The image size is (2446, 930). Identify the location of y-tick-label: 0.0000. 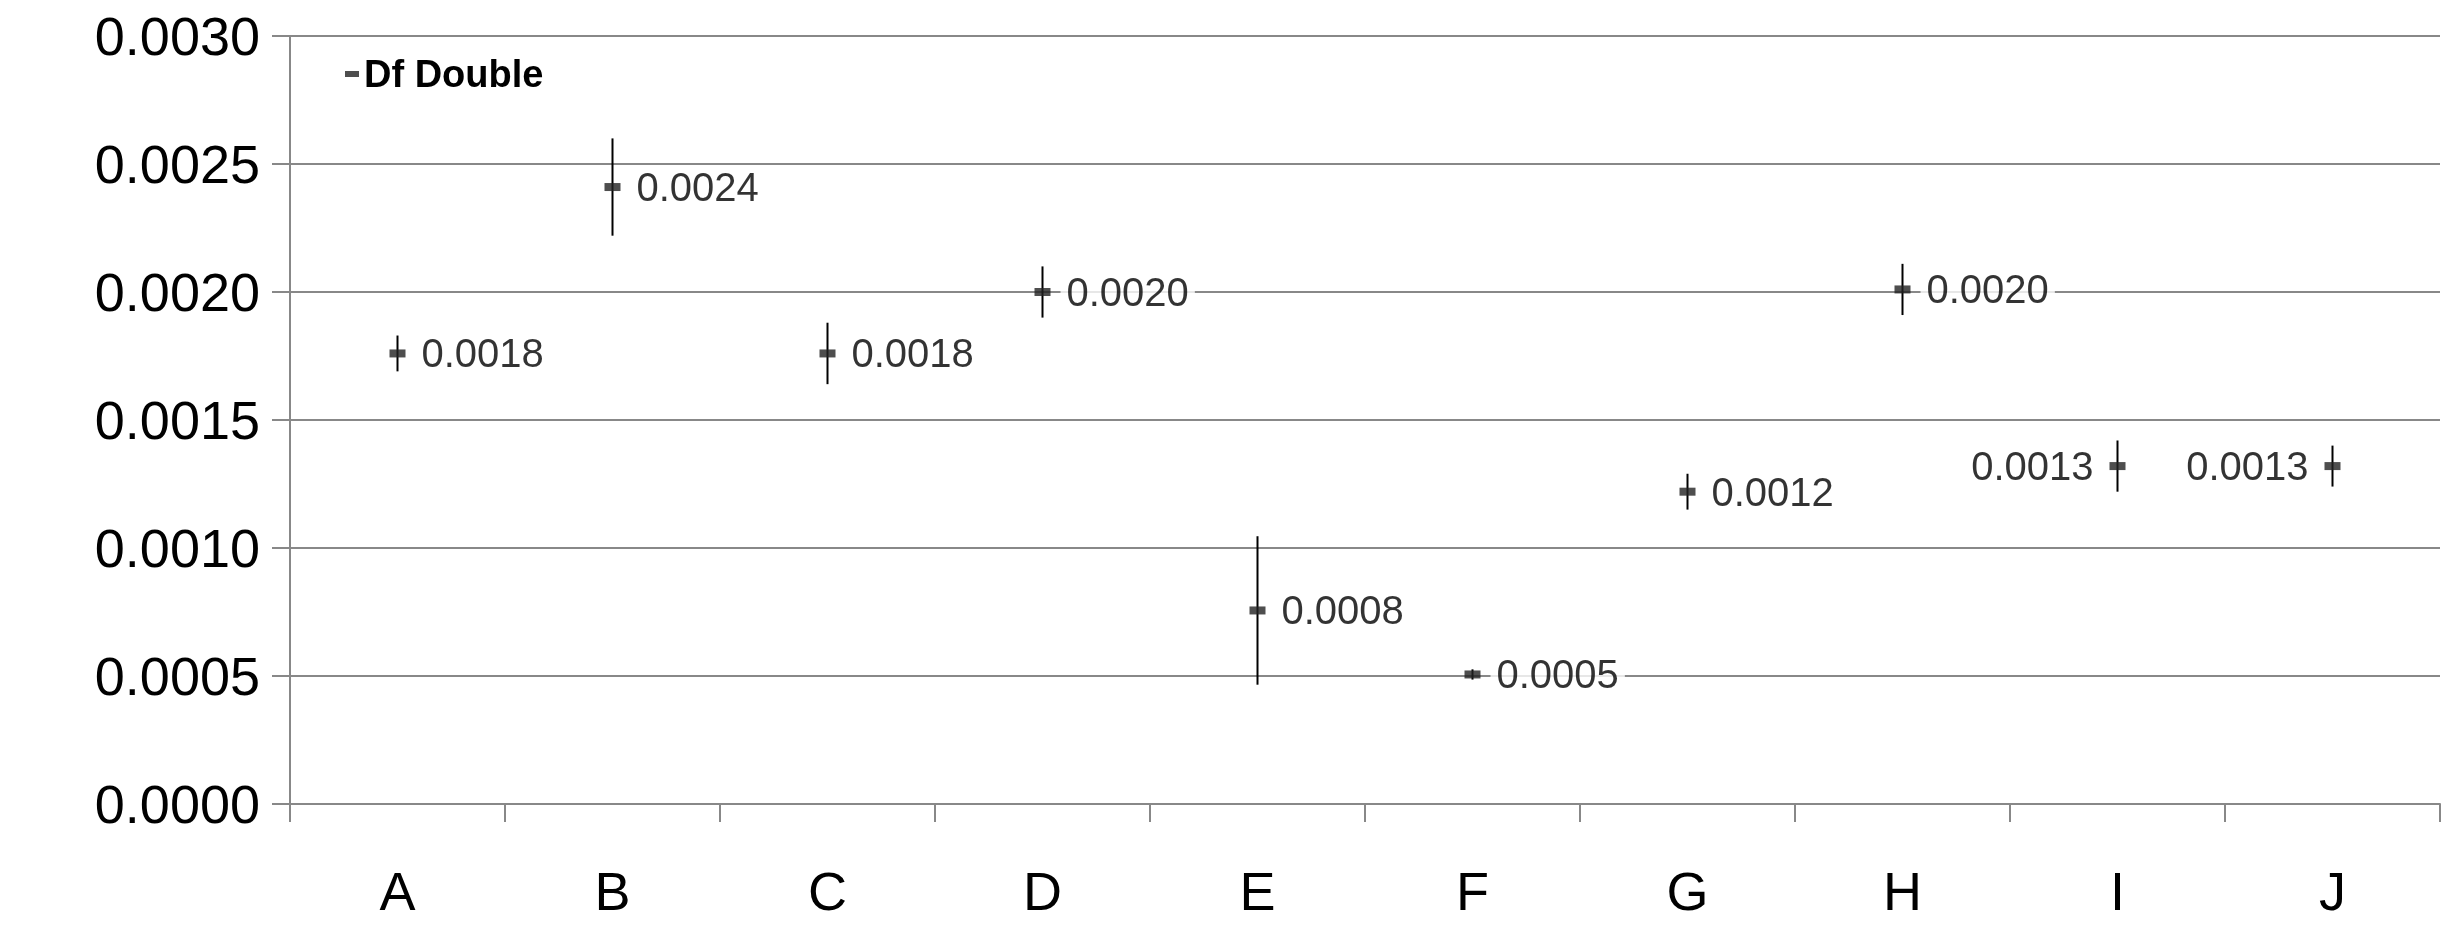
(177, 804).